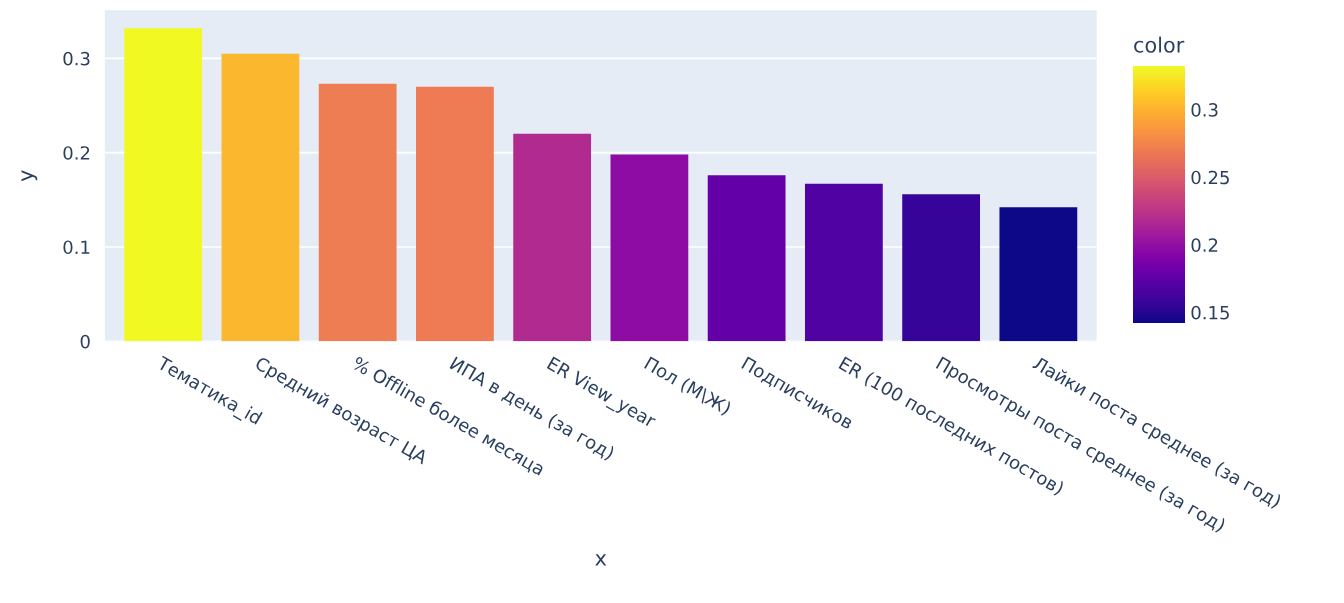 This screenshot has width=1344, height=603. What do you see at coordinates (1159, 44) in the screenshot?
I see `color-bar-title: color` at bounding box center [1159, 44].